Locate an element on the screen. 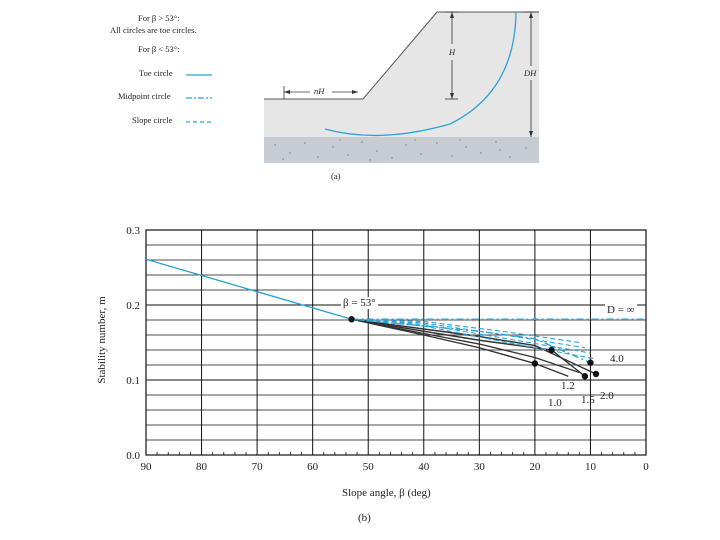 The image size is (720, 540). soil-mass is located at coordinates (401, 74).